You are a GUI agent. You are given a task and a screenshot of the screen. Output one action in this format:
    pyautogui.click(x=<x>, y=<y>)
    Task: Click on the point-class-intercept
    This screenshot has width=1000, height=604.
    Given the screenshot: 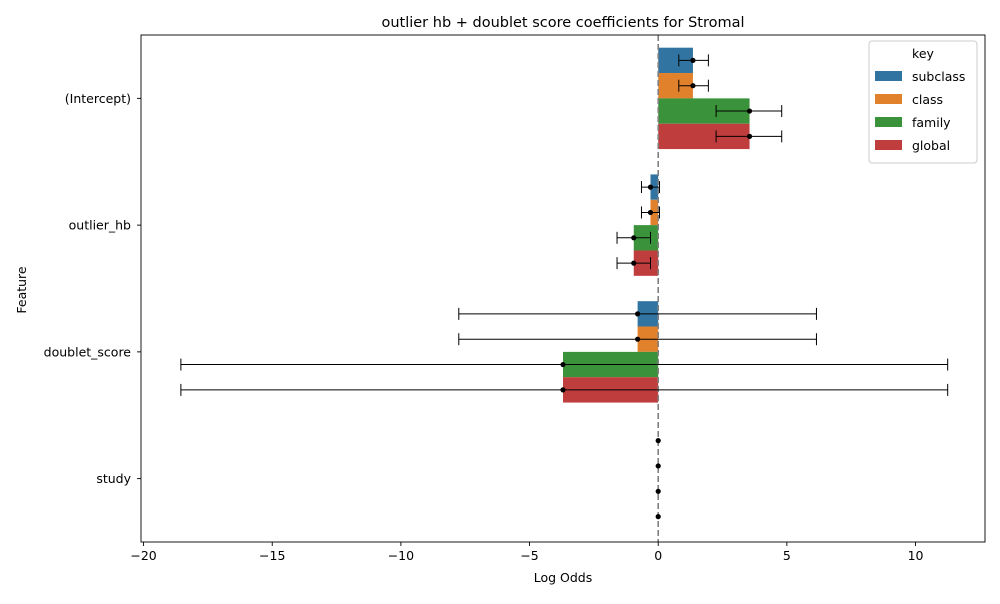 What is the action you would take?
    pyautogui.click(x=693, y=86)
    